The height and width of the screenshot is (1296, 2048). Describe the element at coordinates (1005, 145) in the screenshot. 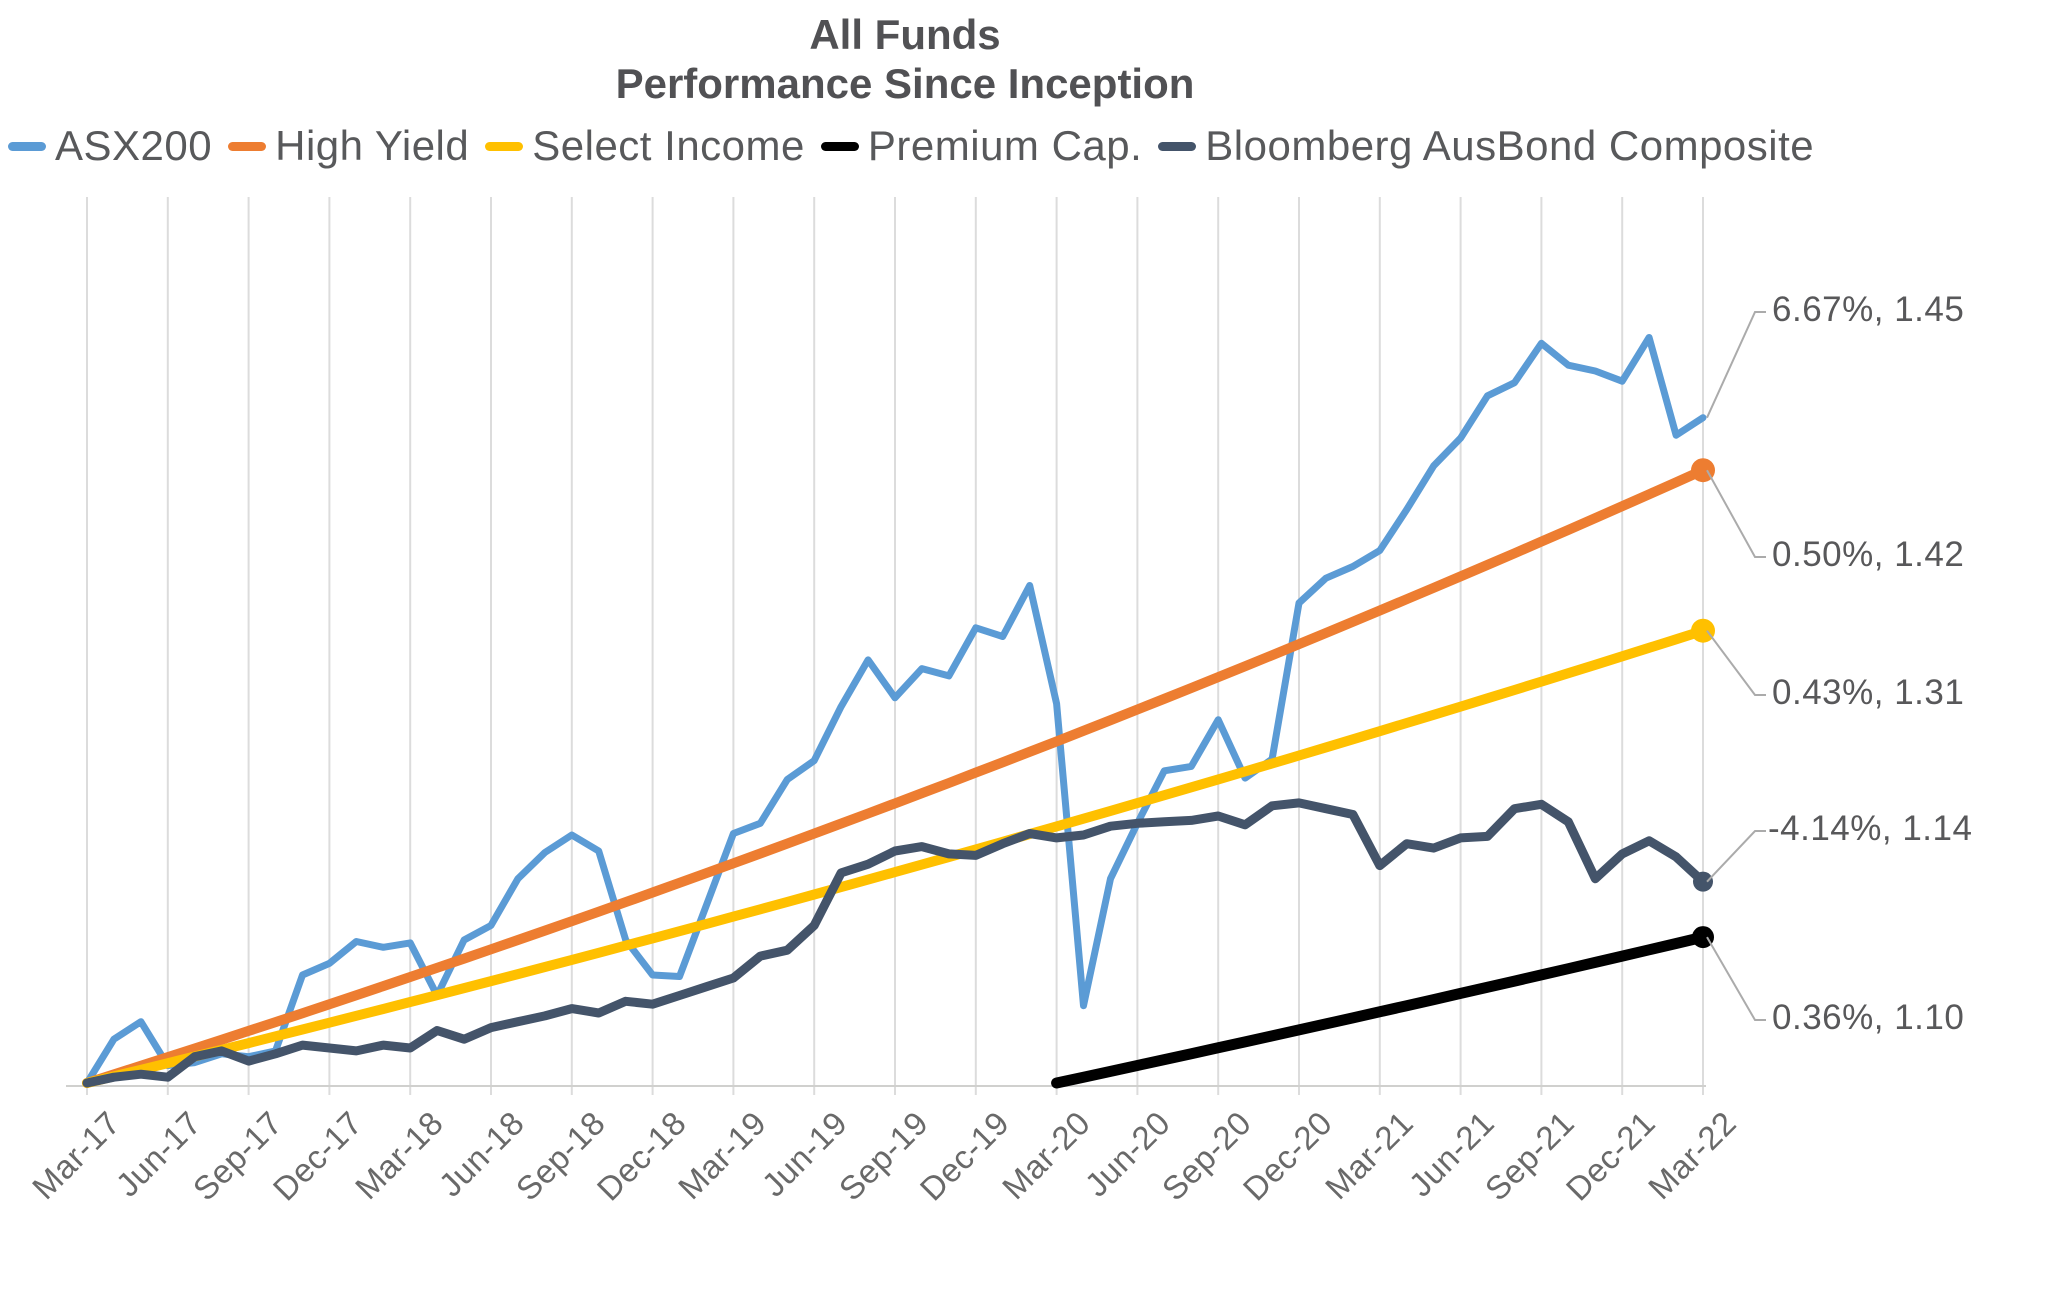

I see `legend-label-premium-cap: Premium Cap.` at that location.